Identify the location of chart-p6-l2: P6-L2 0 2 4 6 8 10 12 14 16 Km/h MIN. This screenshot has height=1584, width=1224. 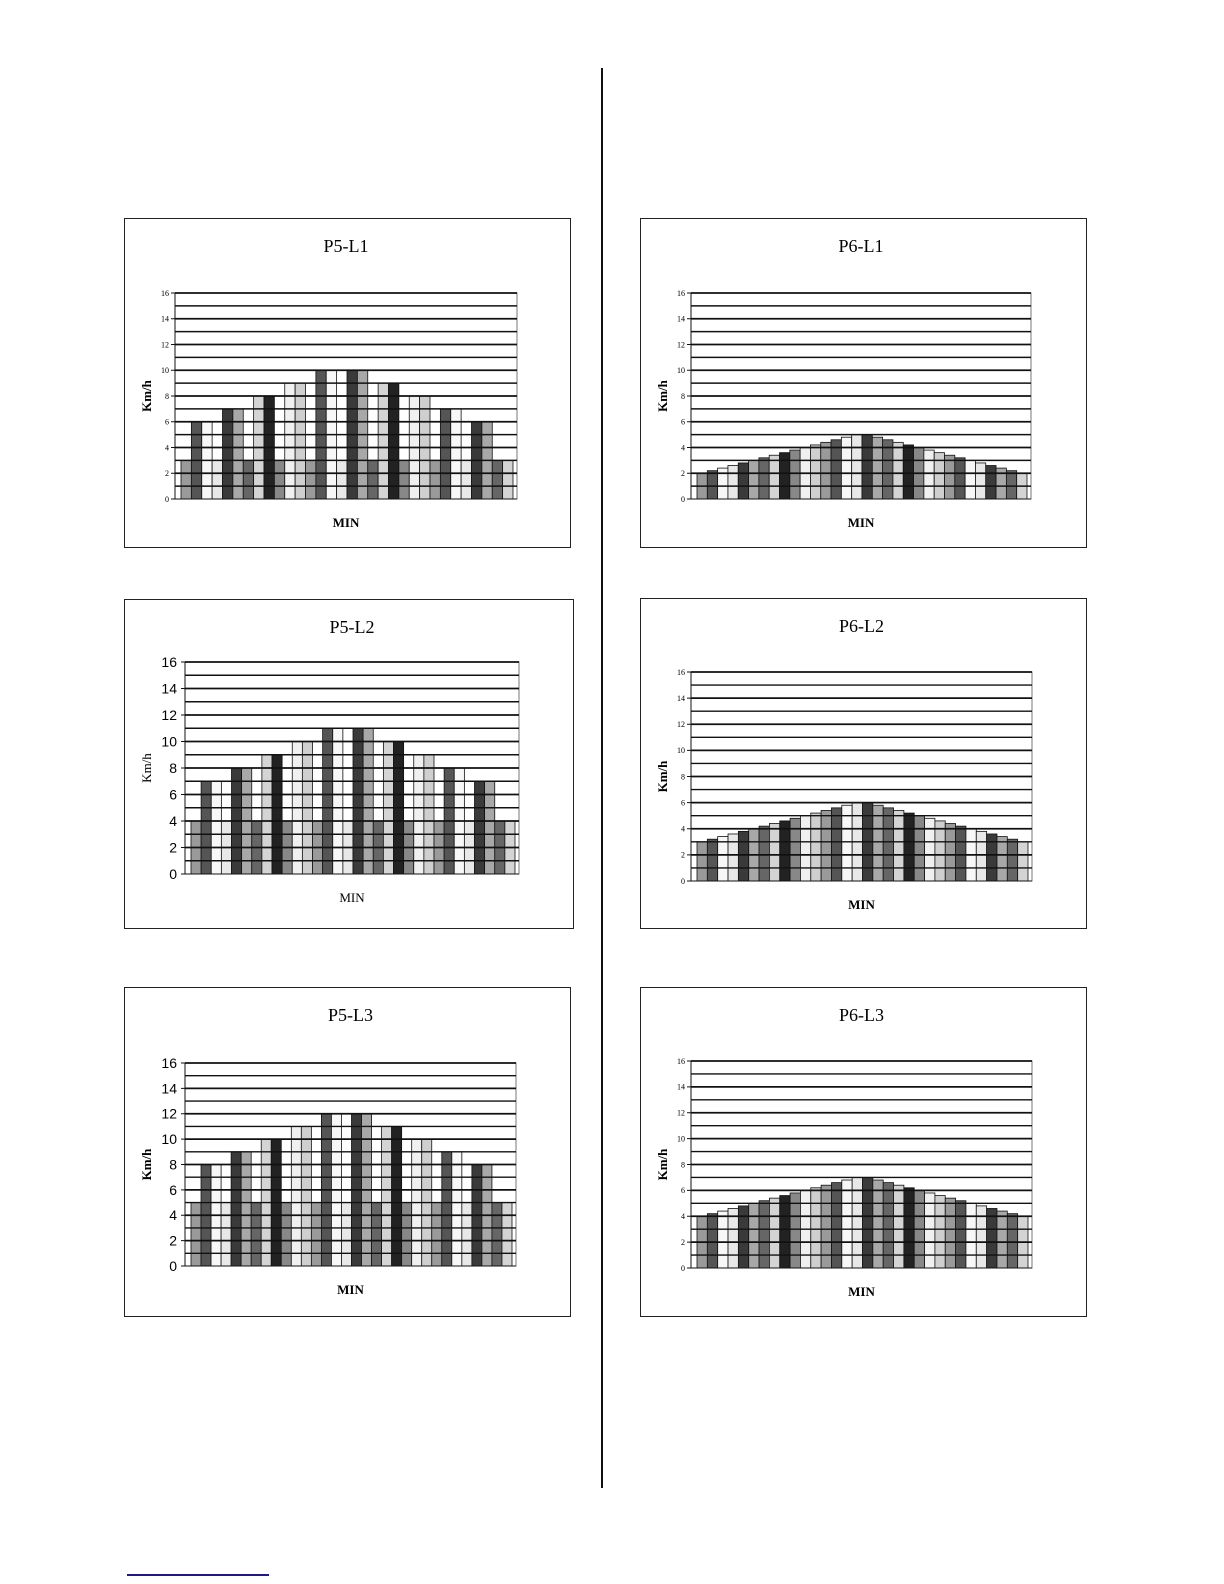
(863, 763).